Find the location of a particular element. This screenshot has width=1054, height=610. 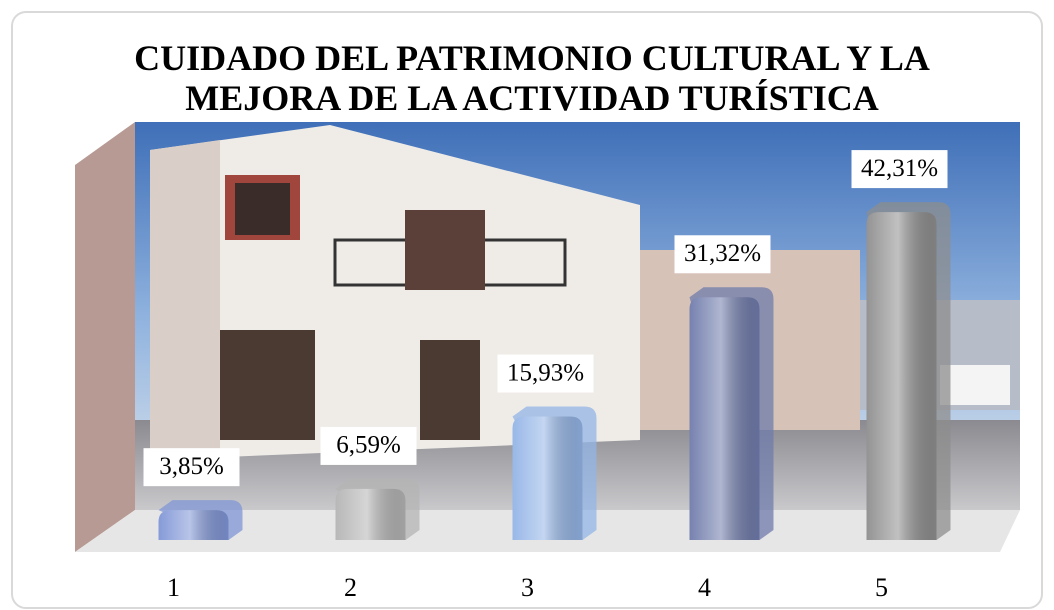

value-label: 42,31% is located at coordinates (899, 168).